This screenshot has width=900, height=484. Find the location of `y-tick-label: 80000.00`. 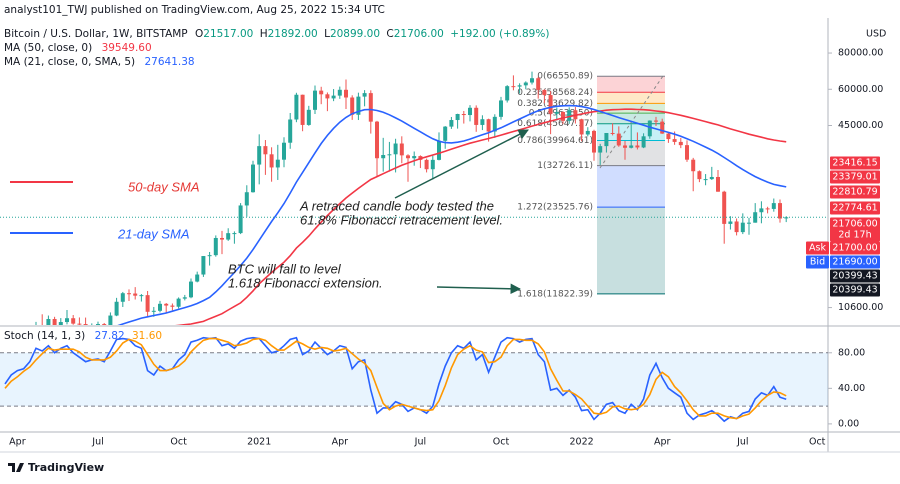

y-tick-label: 80000.00 is located at coordinates (860, 53).